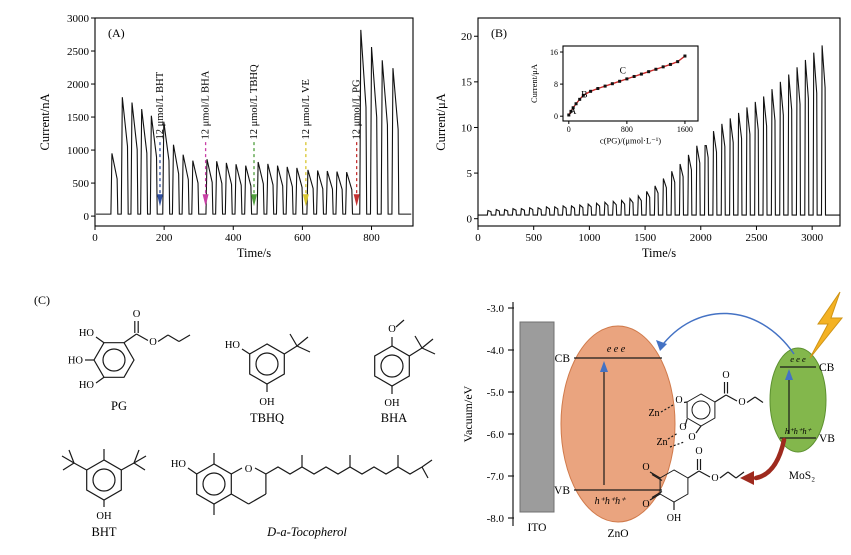 The height and width of the screenshot is (555, 851). What do you see at coordinates (584, 96) in the screenshot?
I see `svg-text: B` at bounding box center [584, 96].